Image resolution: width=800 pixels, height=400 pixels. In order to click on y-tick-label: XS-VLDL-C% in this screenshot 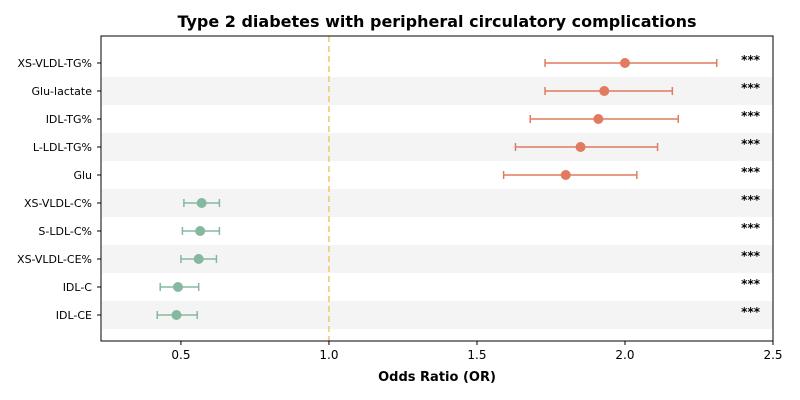, I will do `click(58, 203)`.